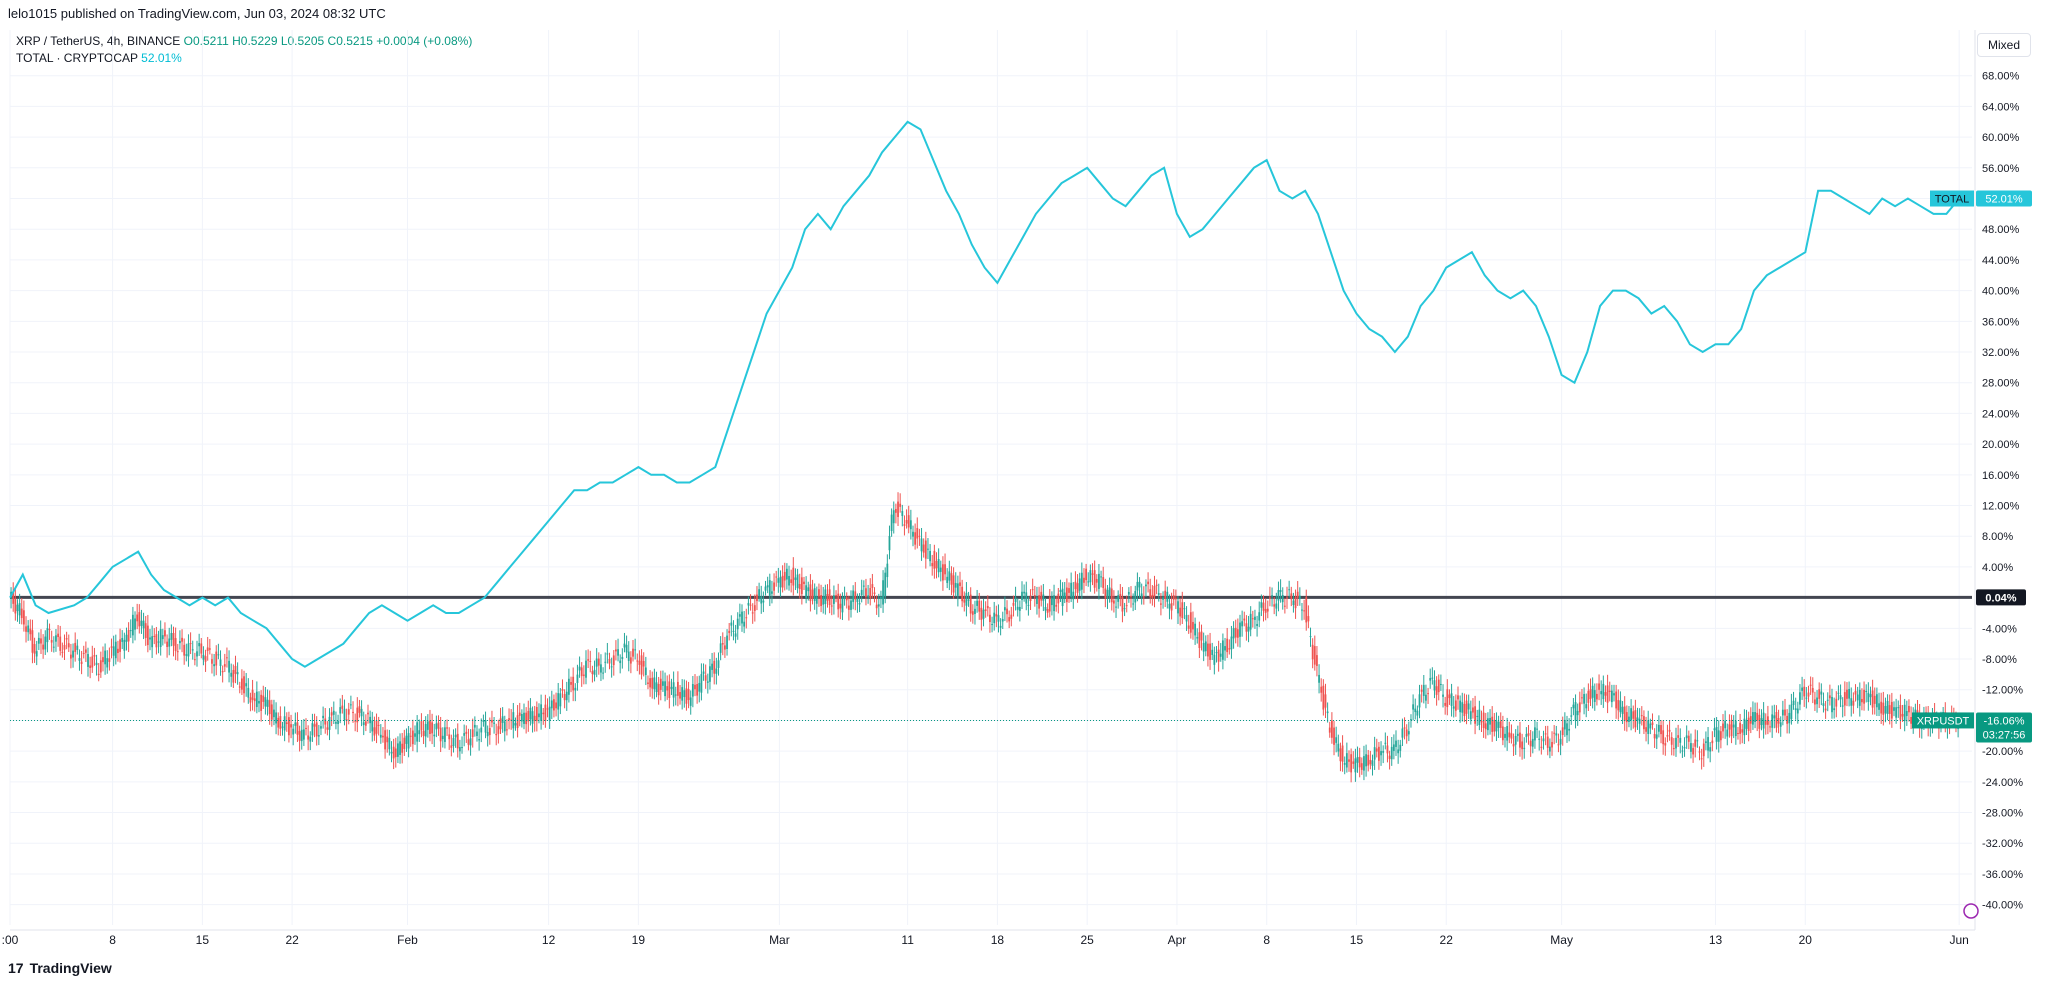 The image size is (2048, 988). I want to click on scale-mode-button: Mixed, so click(2004, 45).